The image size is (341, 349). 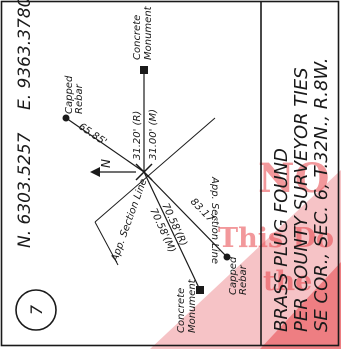 I want to click on bearing-r: 31.20' (R), so click(x=137, y=135).